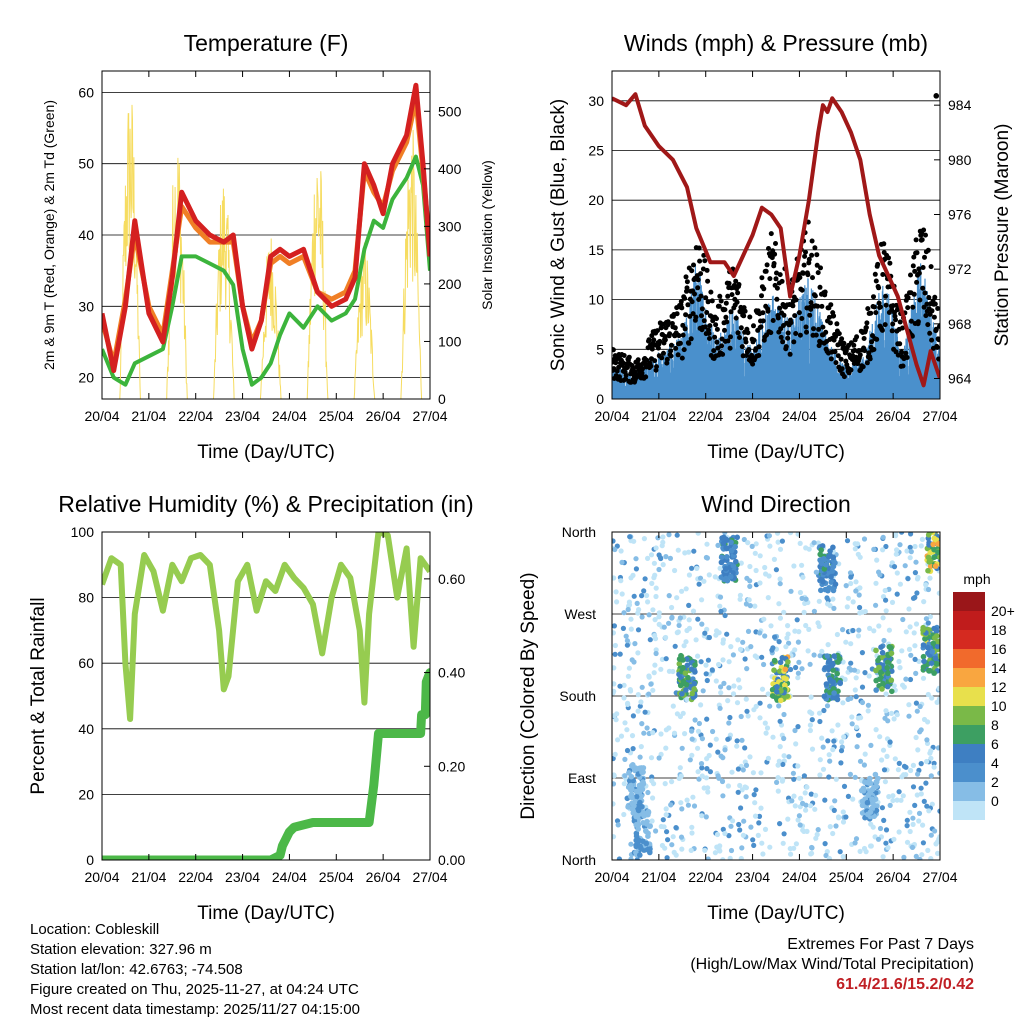  Describe the element at coordinates (705, 877) in the screenshot. I see `x-tick-label: 22/04` at that location.